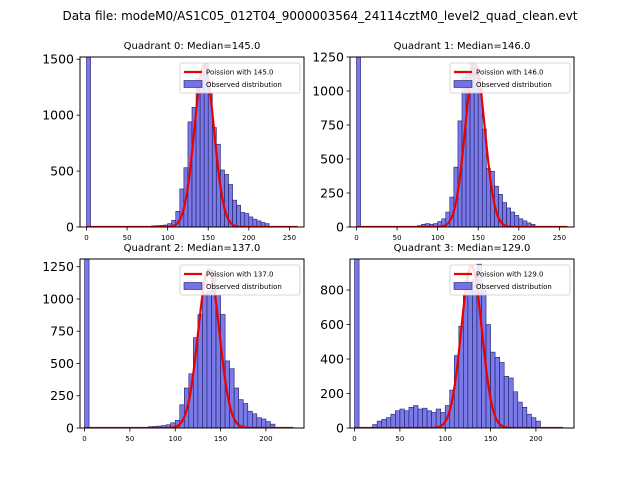 Image resolution: width=640 pixels, height=480 pixels. What do you see at coordinates (58, 59) in the screenshot?
I see `y-tick-label: 1500` at bounding box center [58, 59].